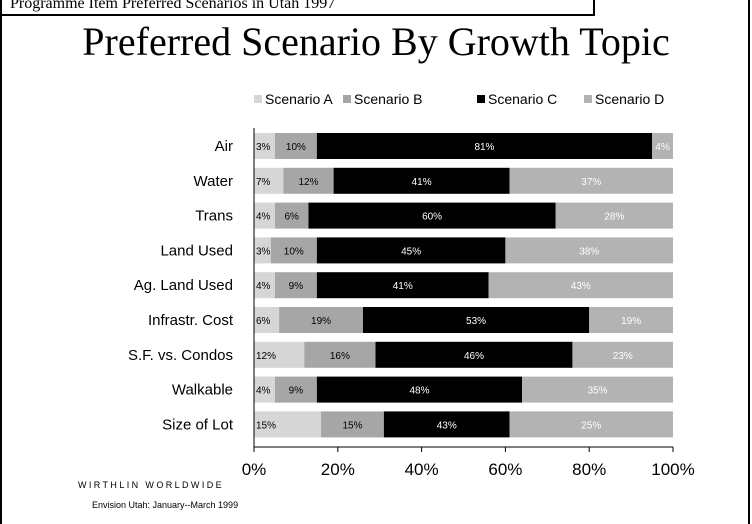 Image resolution: width=752 pixels, height=524 pixels. I want to click on bar-row-walkable: 4% 9% 48% 35%, so click(463, 389).